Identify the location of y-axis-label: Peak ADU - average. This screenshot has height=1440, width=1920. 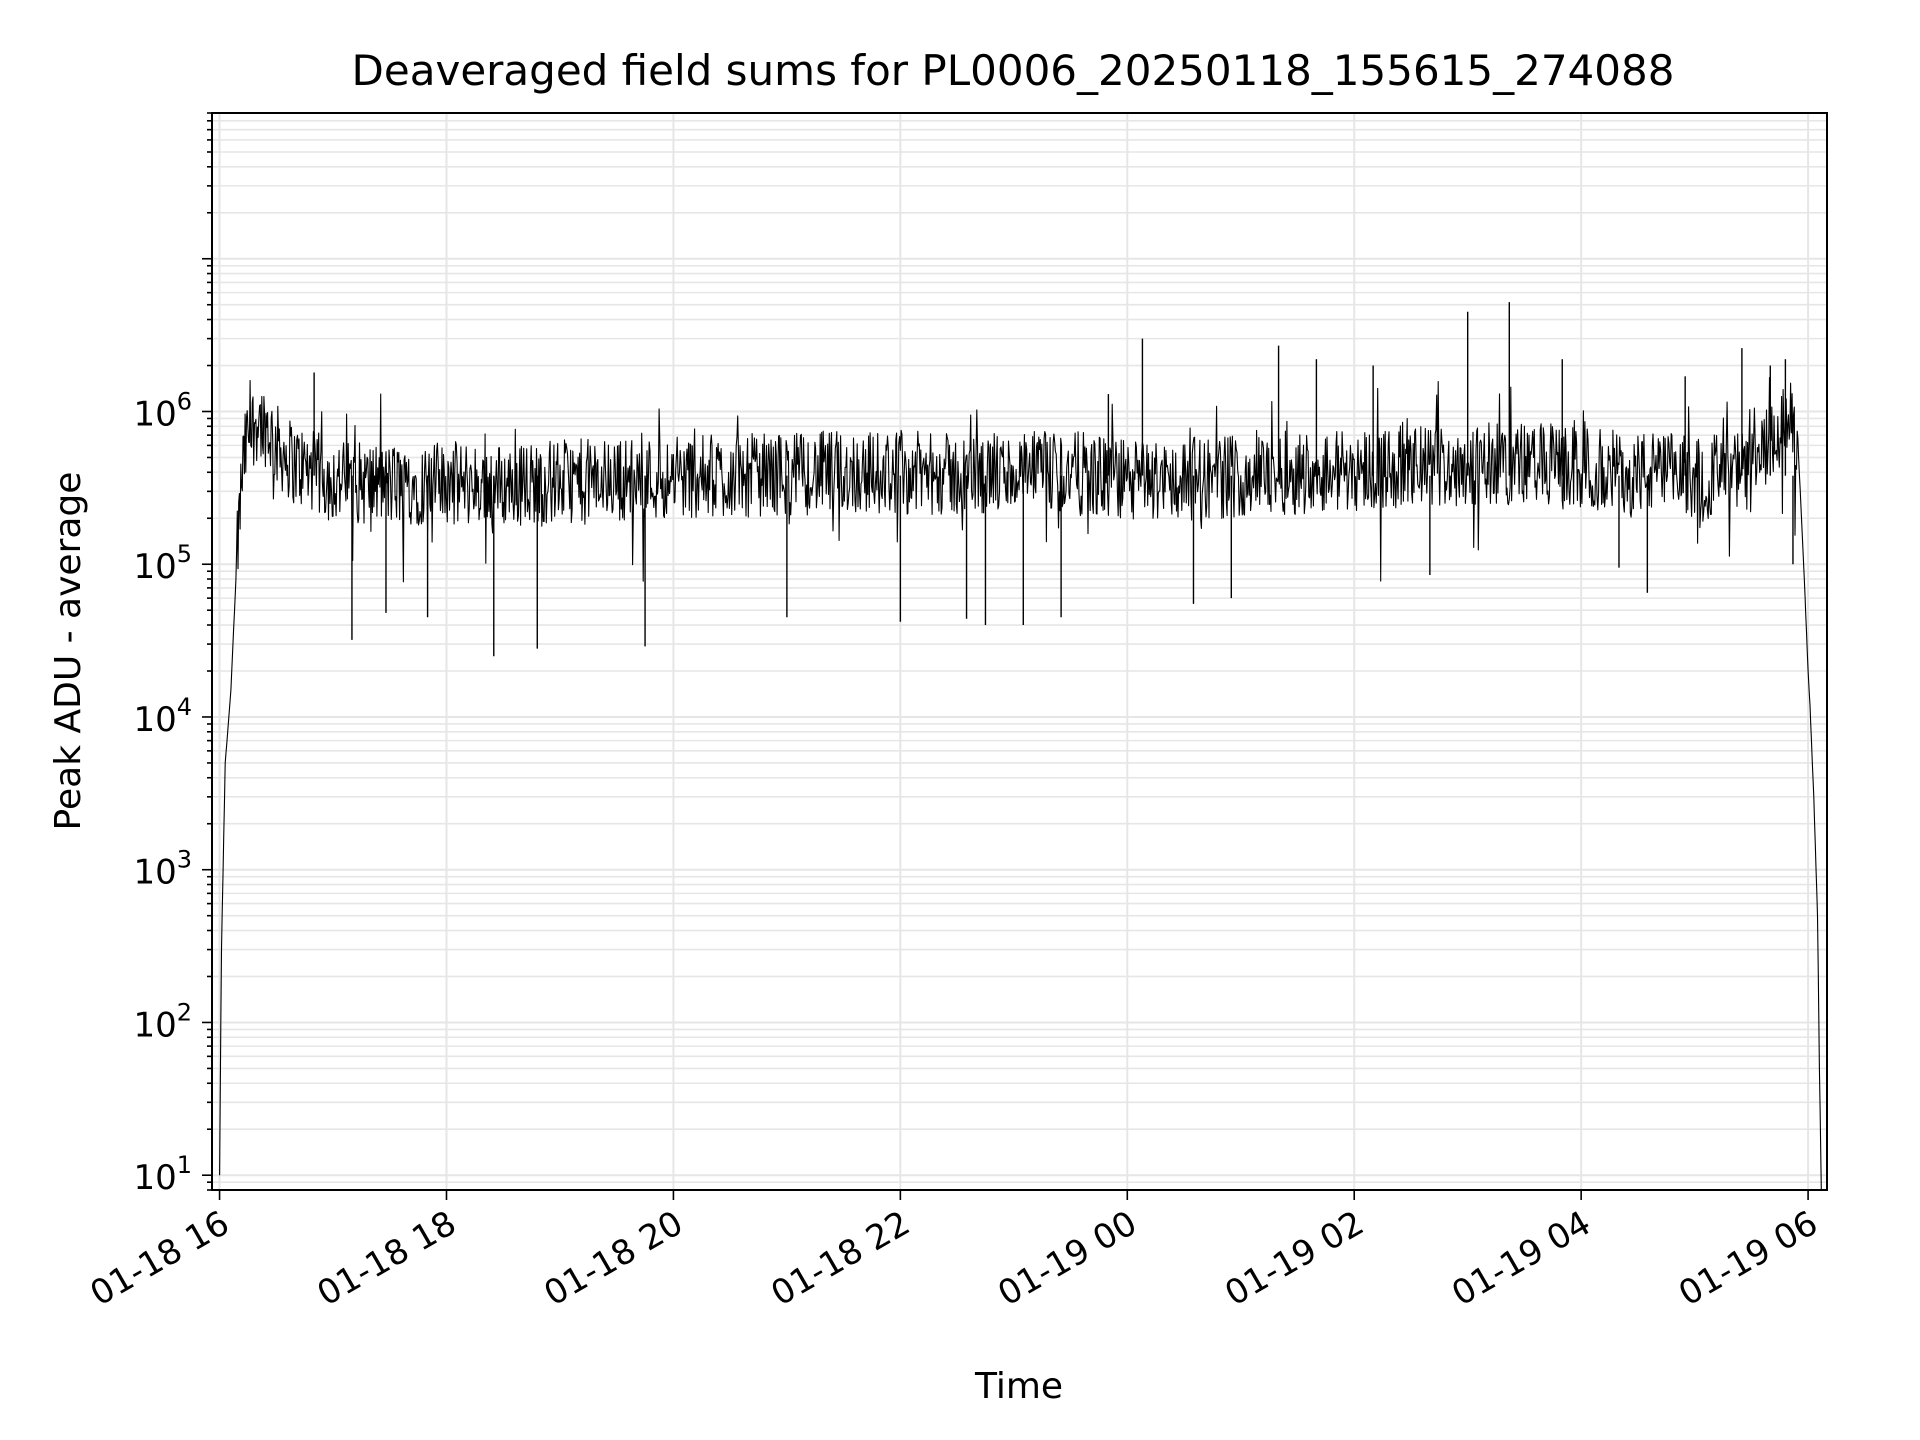
(68, 651).